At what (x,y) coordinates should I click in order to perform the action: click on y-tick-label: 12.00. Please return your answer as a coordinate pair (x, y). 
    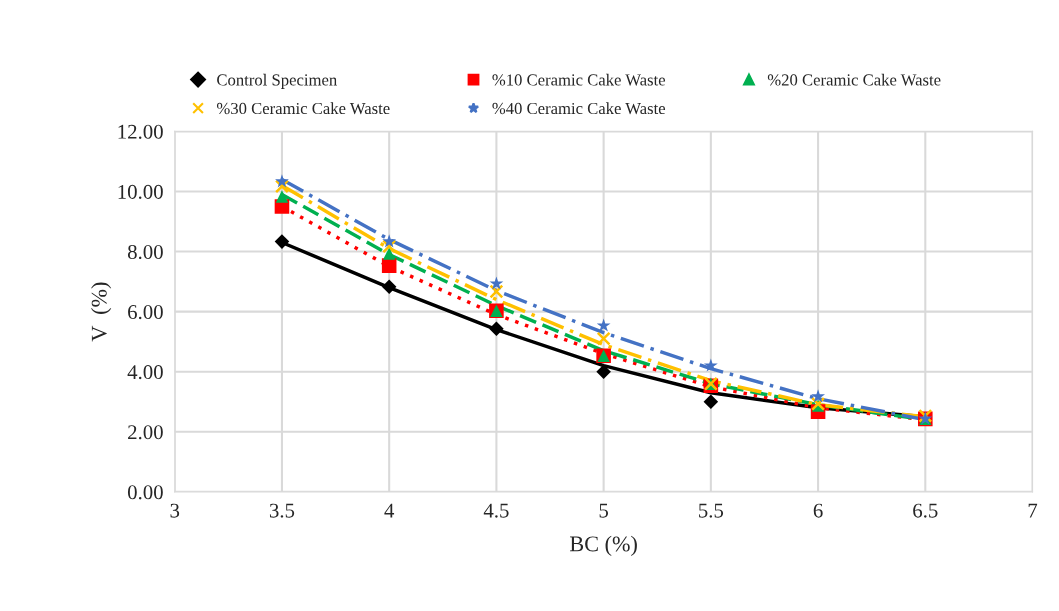
    Looking at the image, I should click on (140, 131).